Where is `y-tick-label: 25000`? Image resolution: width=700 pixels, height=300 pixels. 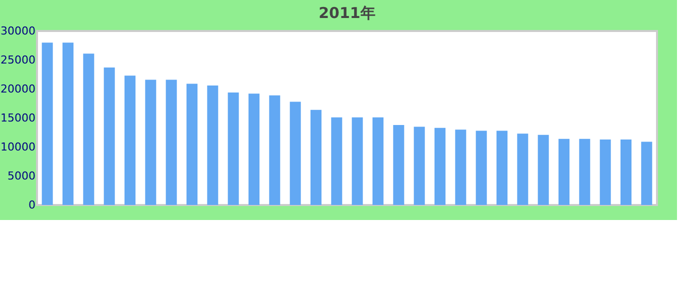
y-tick-label: 25000 is located at coordinates (18, 60).